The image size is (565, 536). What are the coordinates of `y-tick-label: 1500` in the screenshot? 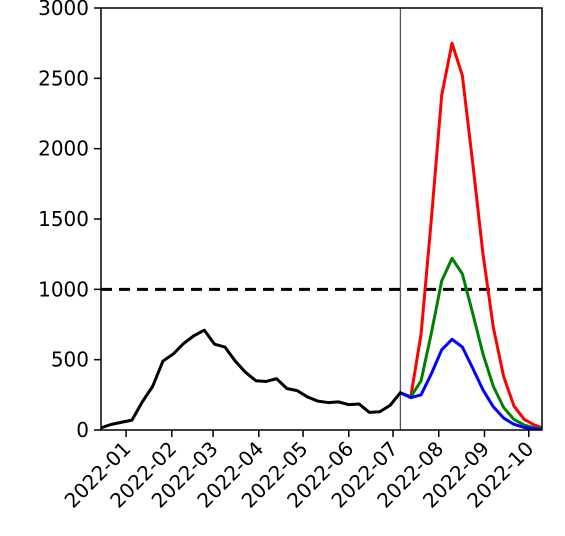 It's located at (63, 219).